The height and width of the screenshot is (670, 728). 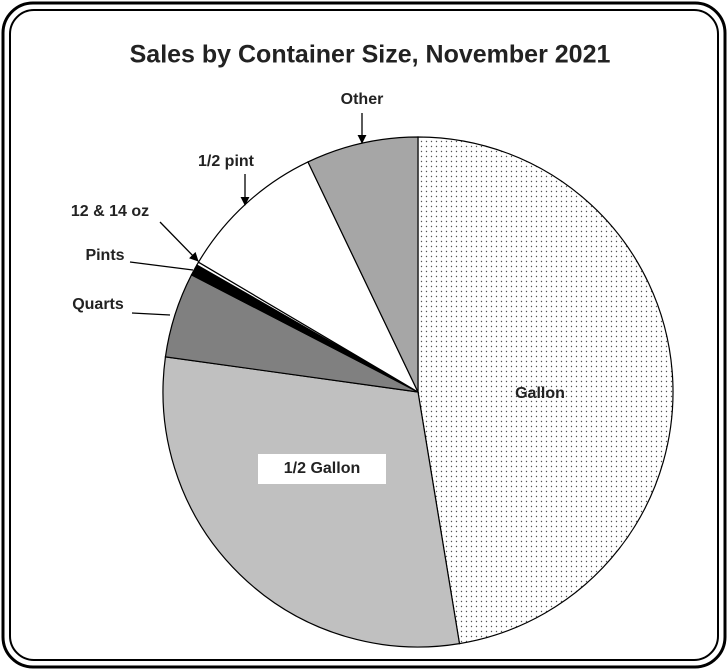 I want to click on chart-title: Sales by Container Size, November 2021, so click(x=370, y=55).